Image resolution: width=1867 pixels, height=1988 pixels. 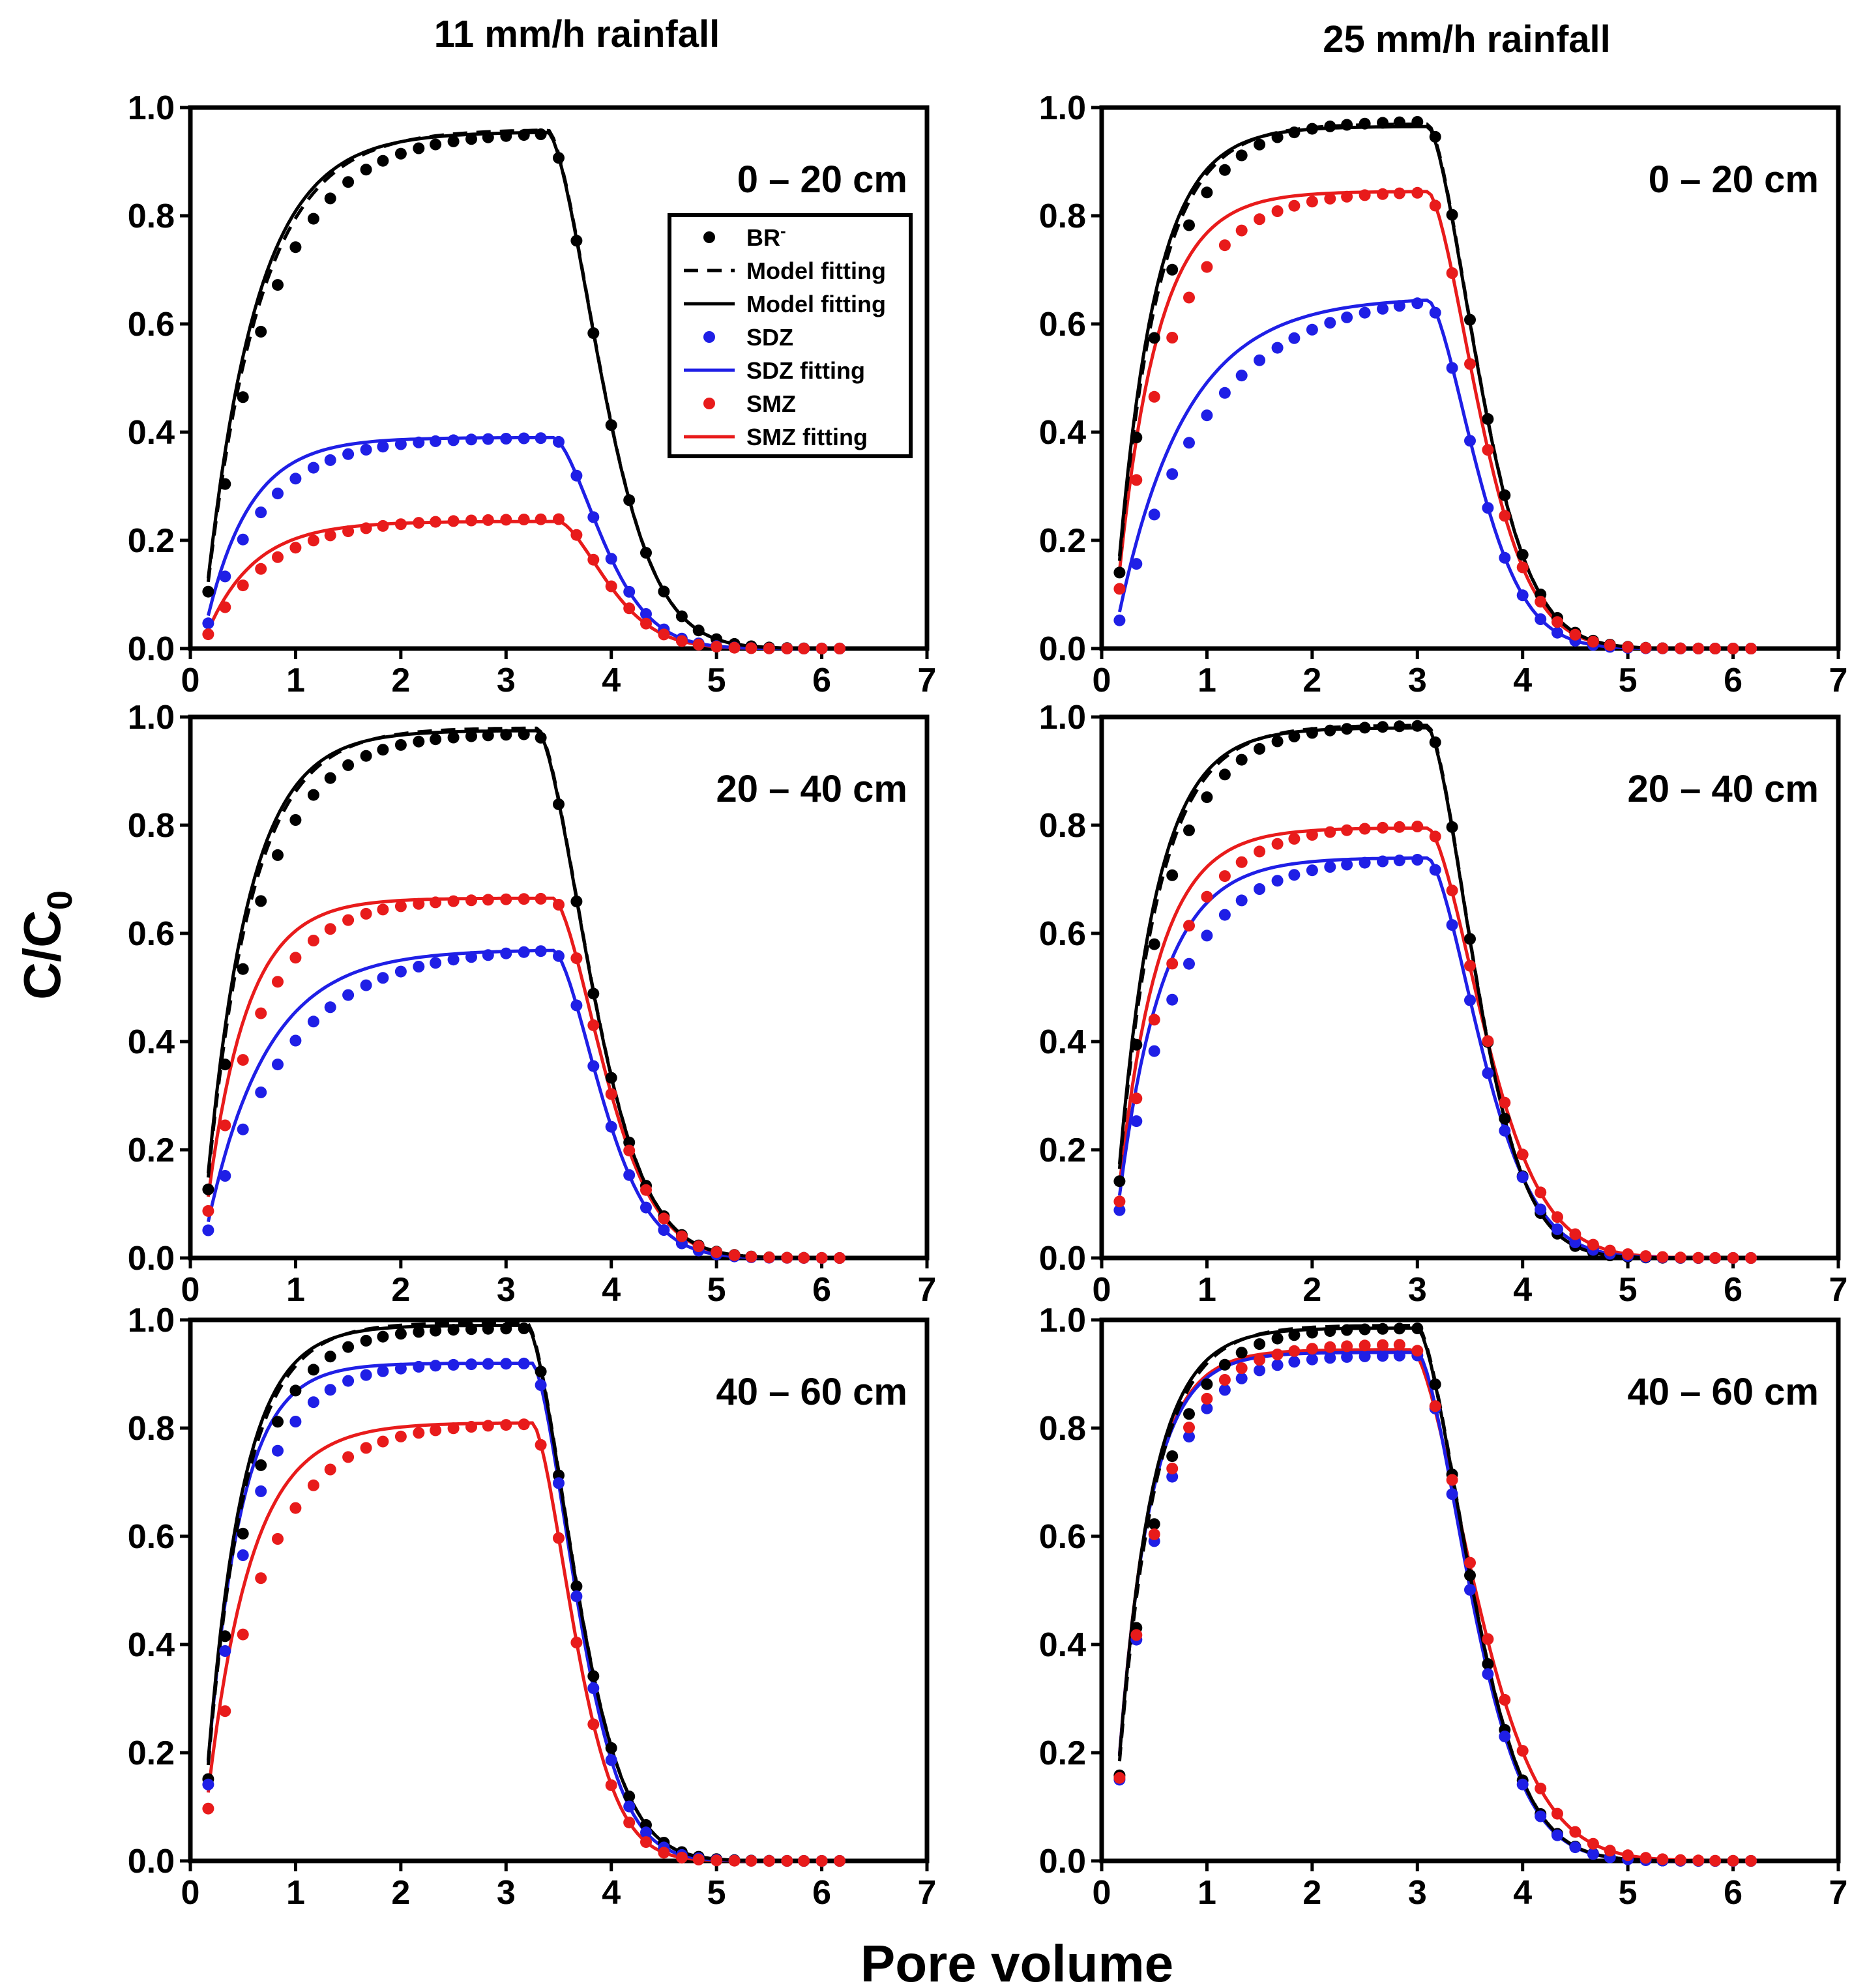 What do you see at coordinates (152, 433) in the screenshot?
I see `y-tick-label: 0.4` at bounding box center [152, 433].